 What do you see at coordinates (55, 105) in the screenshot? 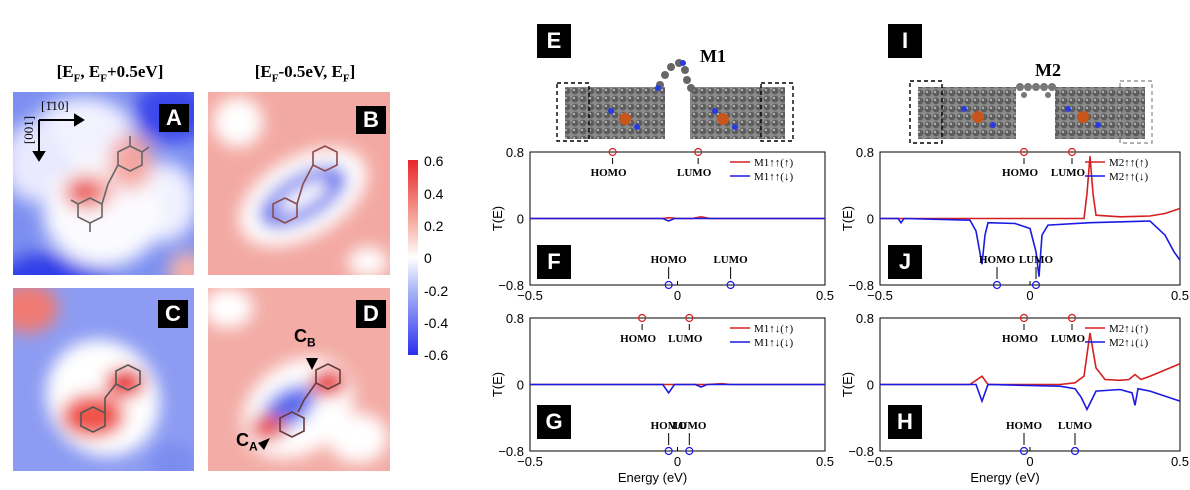
I see `axis-label-110: [1̄10]` at bounding box center [55, 105].